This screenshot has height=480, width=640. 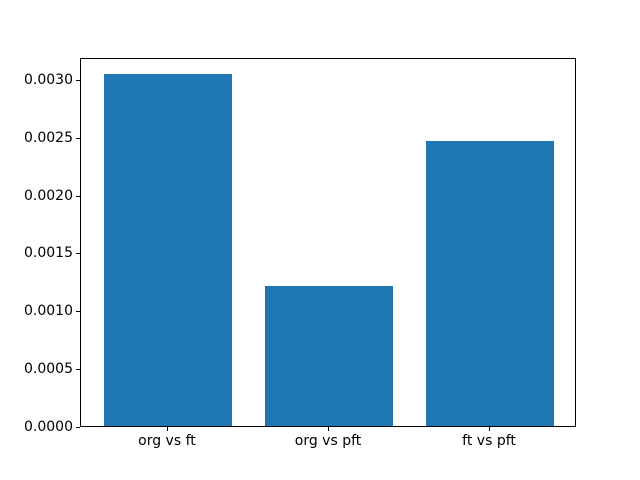 What do you see at coordinates (48, 427) in the screenshot?
I see `y-tick-label: 0.0000` at bounding box center [48, 427].